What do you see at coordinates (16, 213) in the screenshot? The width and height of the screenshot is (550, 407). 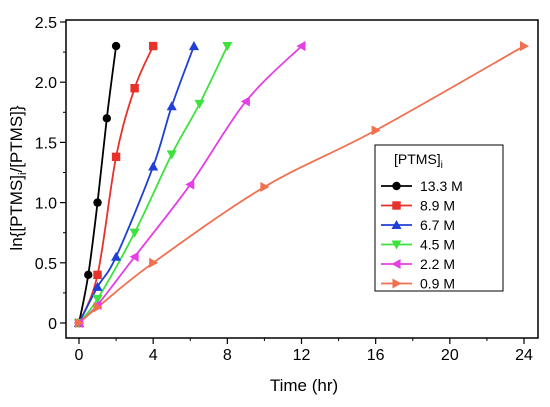 I see `y-axis-title-main: ln{[PTMS]` at bounding box center [16, 213].